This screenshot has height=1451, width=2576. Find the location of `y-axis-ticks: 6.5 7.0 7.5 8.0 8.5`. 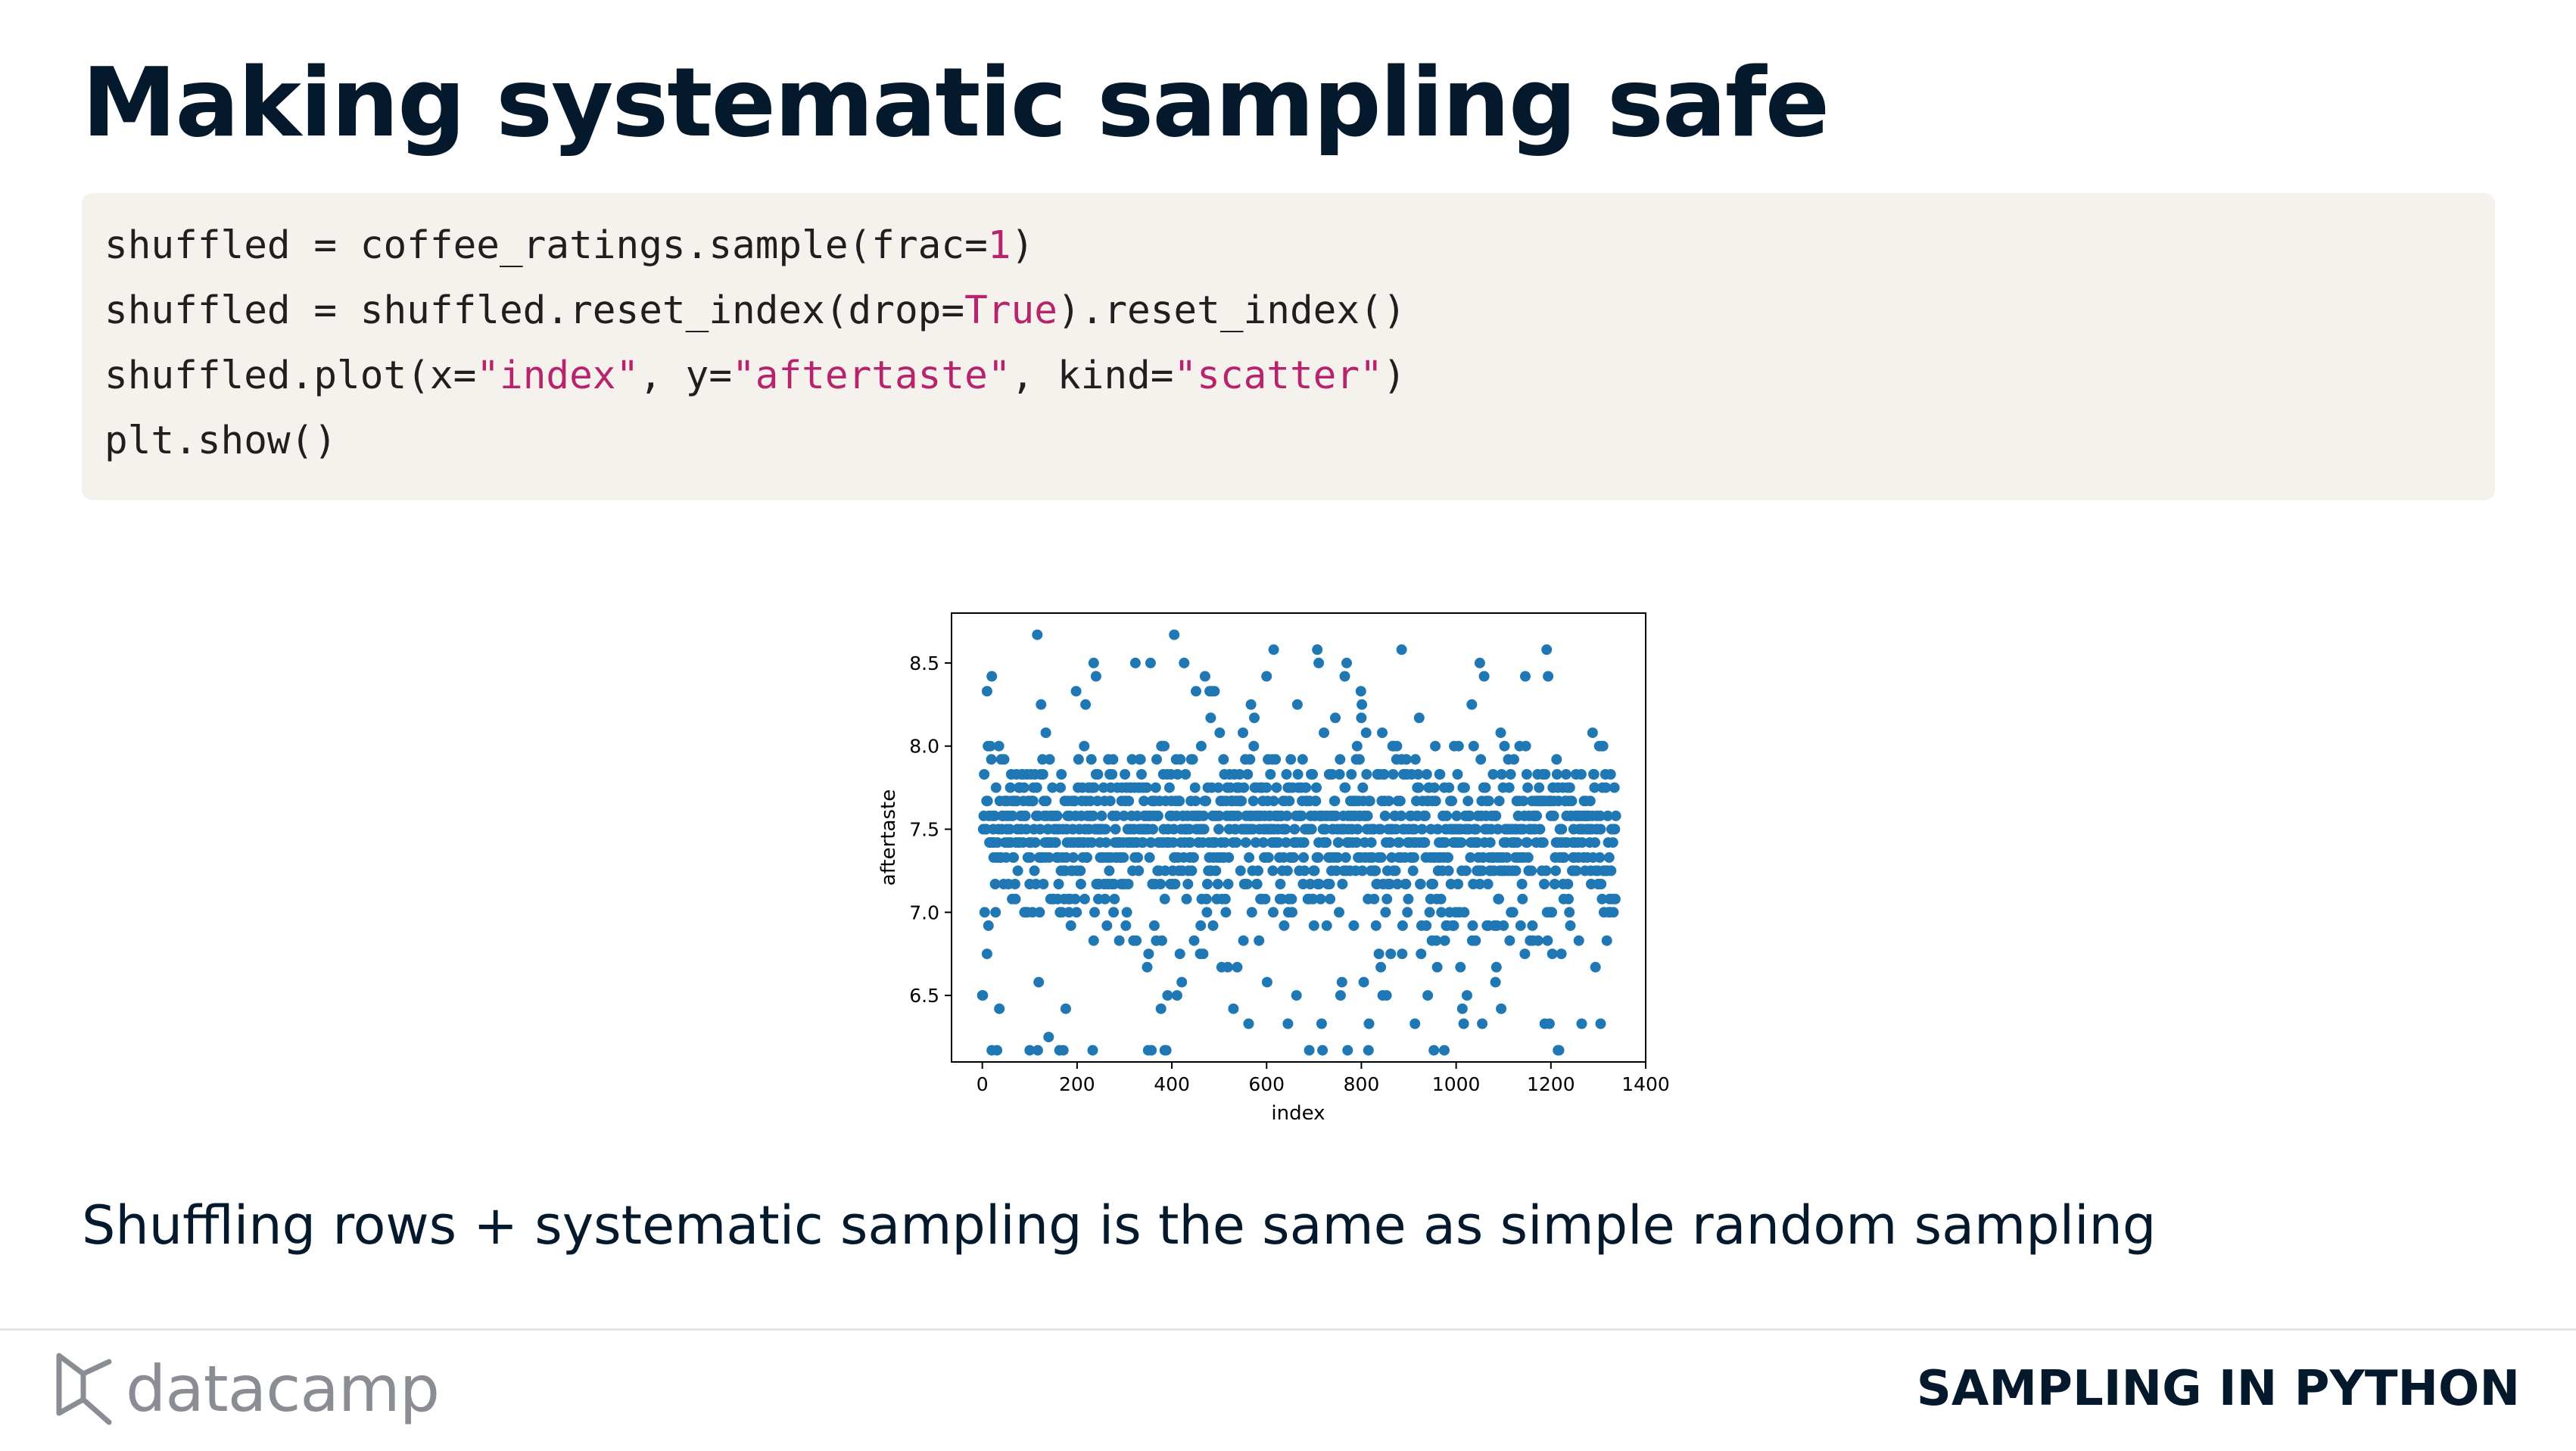

y-axis-ticks: 6.5 7.0 7.5 8.0 8.5 is located at coordinates (930, 829).